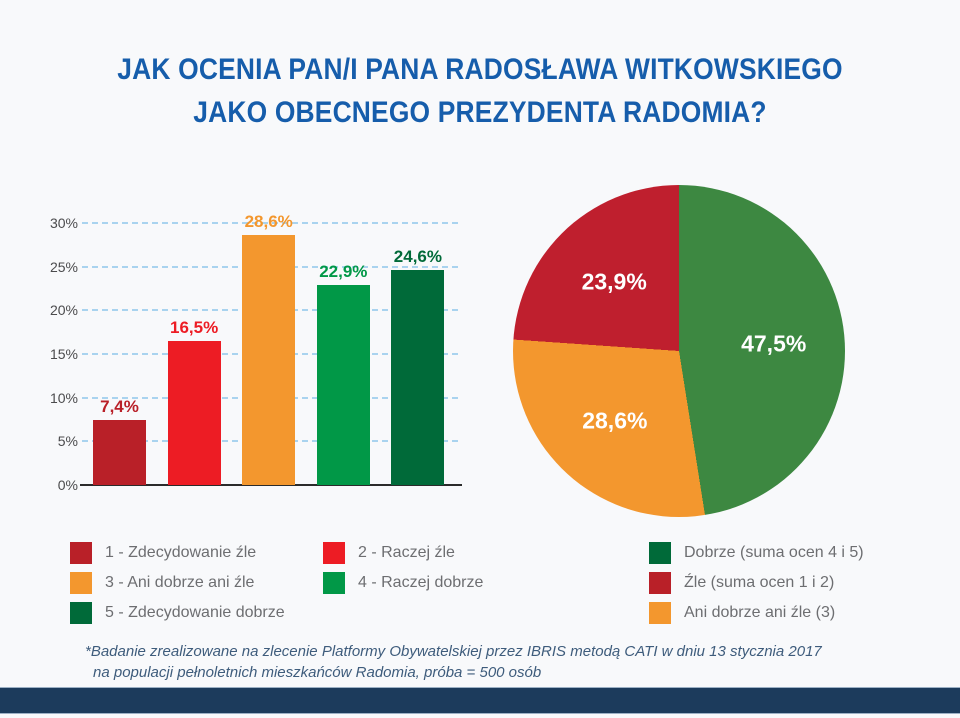 This screenshot has width=960, height=718. I want to click on y-axis-tick-label: 25%, so click(63, 266).